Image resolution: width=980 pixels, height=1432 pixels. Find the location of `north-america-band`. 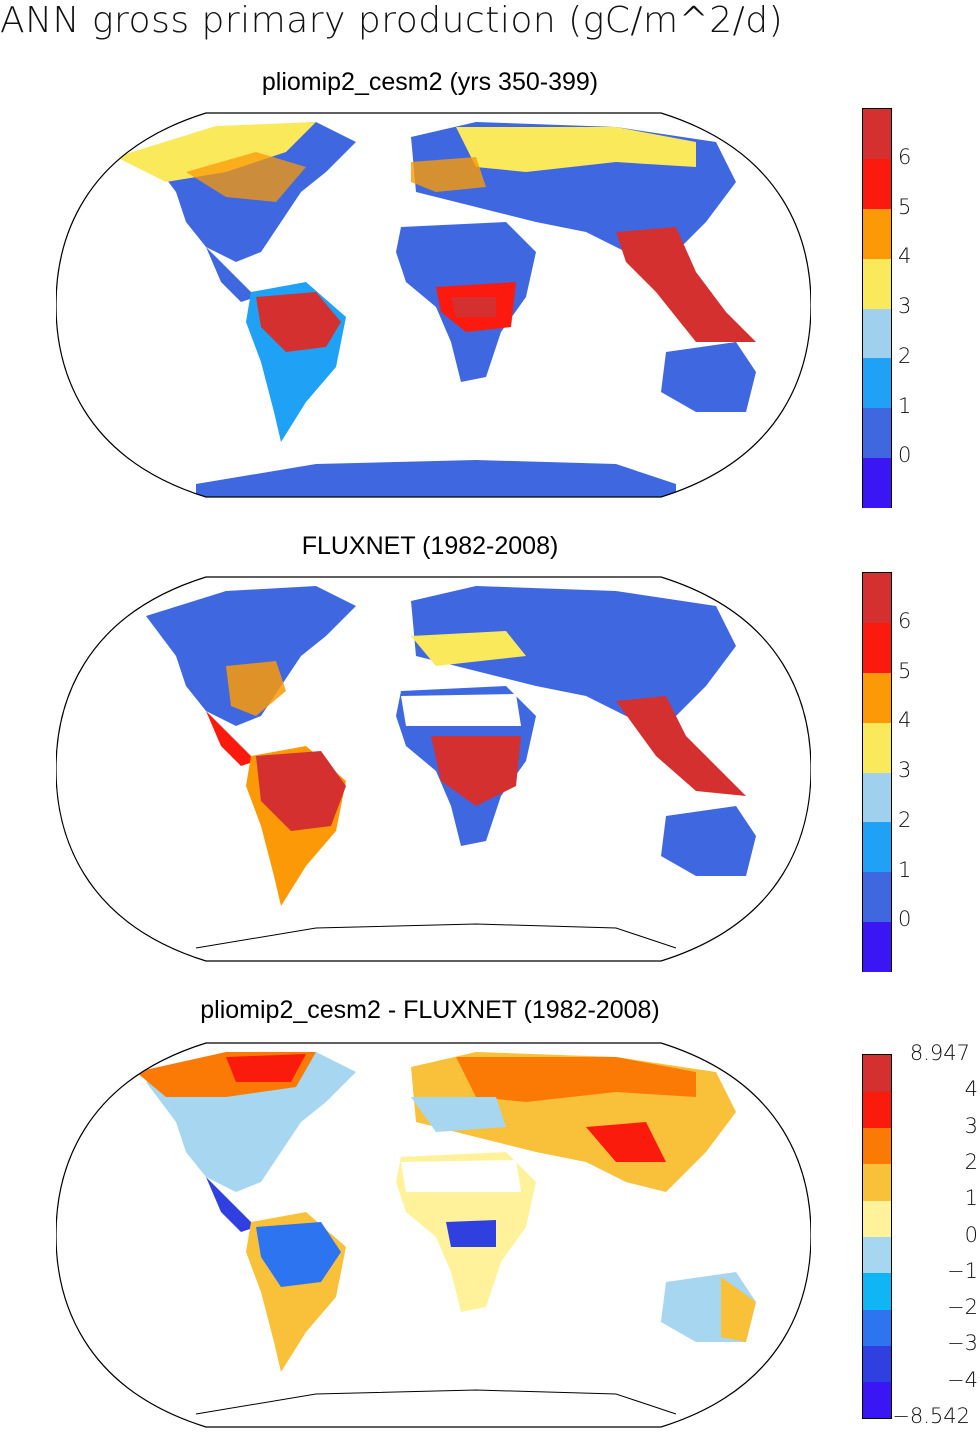

north-america-band is located at coordinates (246, 177).